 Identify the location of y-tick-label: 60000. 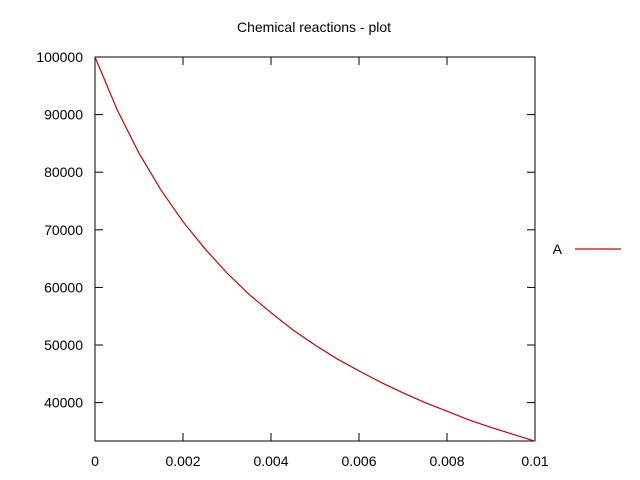
(63, 287).